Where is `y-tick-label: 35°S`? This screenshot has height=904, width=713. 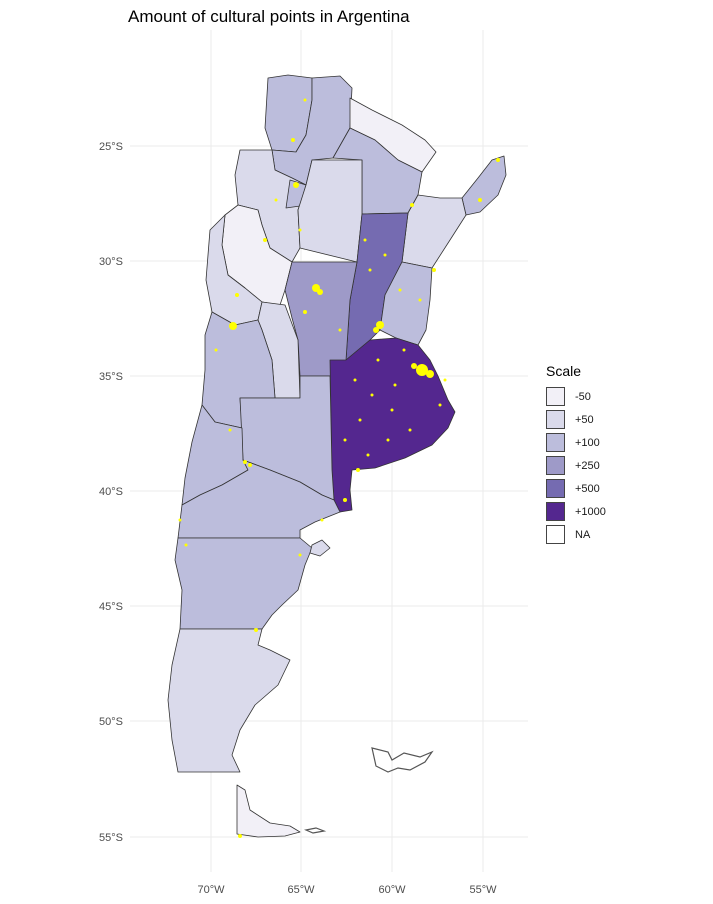
y-tick-label: 35°S is located at coordinates (111, 377).